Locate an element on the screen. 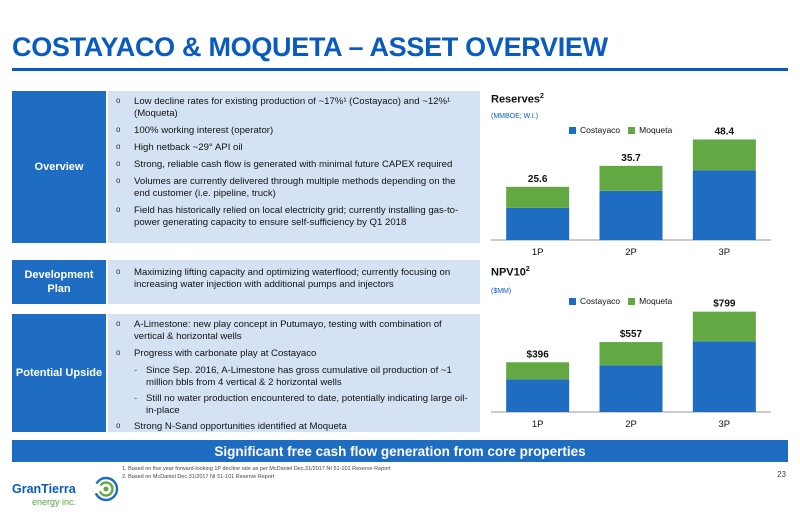 This screenshot has width=800, height=518. company-logo: GranTierra energy inc. is located at coordinates (67, 492).